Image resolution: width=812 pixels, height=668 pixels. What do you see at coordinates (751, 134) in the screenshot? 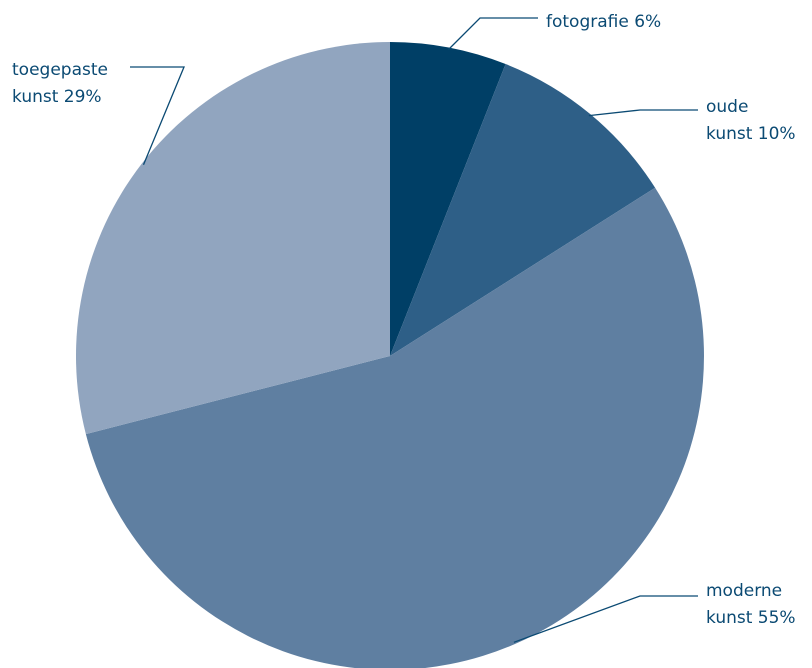
I see `label-oude-kunst-line2: kunst 10%` at bounding box center [751, 134].